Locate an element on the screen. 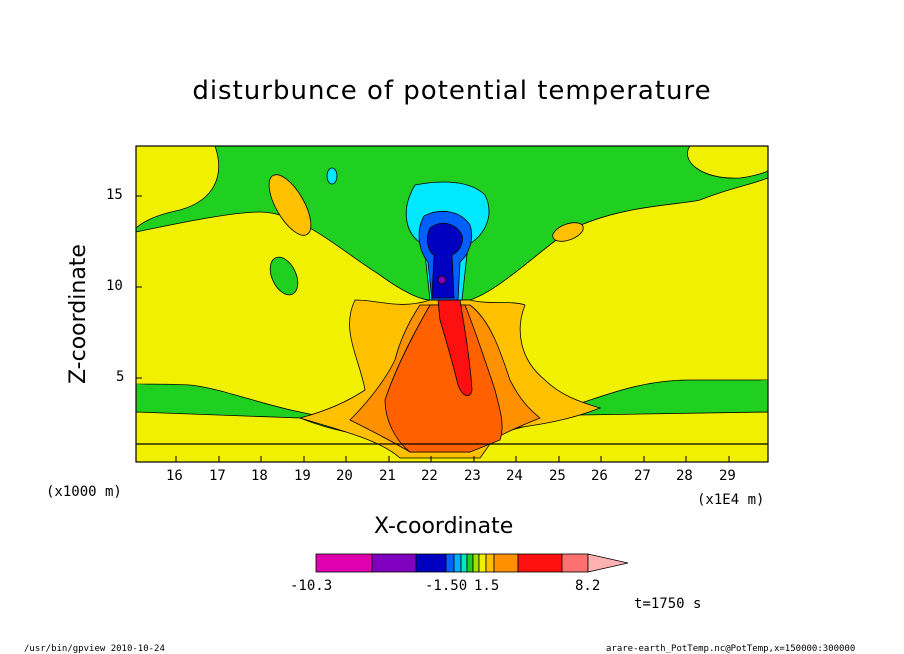  orange-island-left is located at coordinates (290, 205).